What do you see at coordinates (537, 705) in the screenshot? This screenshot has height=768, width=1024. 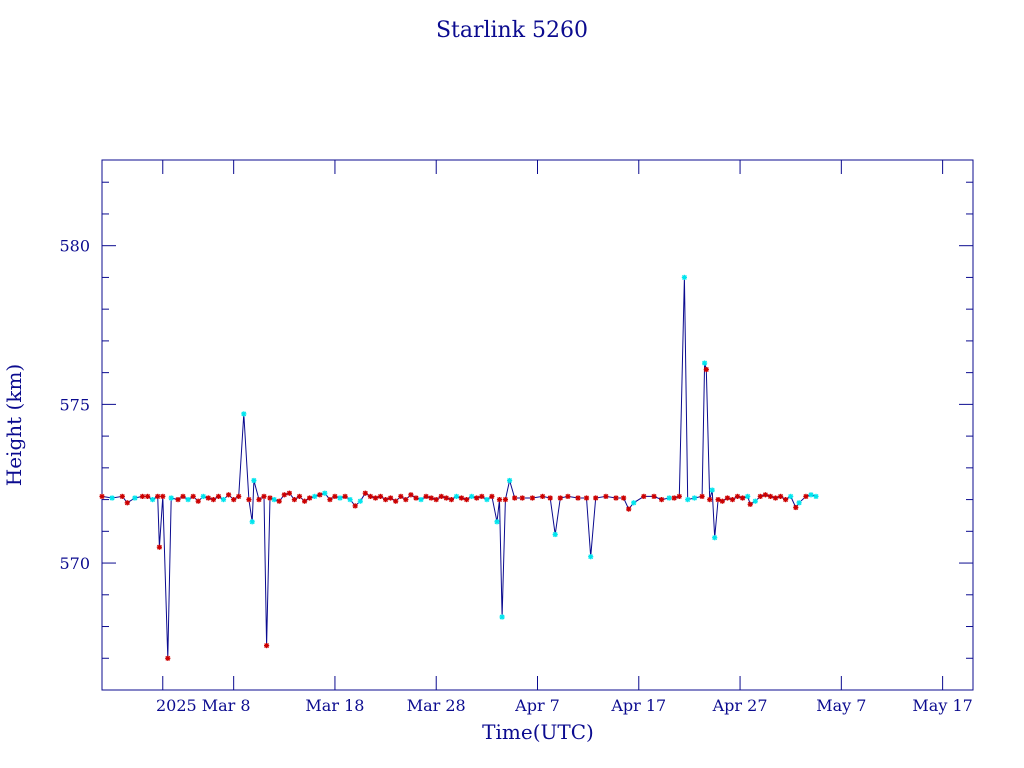 I see `x-tick-label: Apr 7` at bounding box center [537, 705].